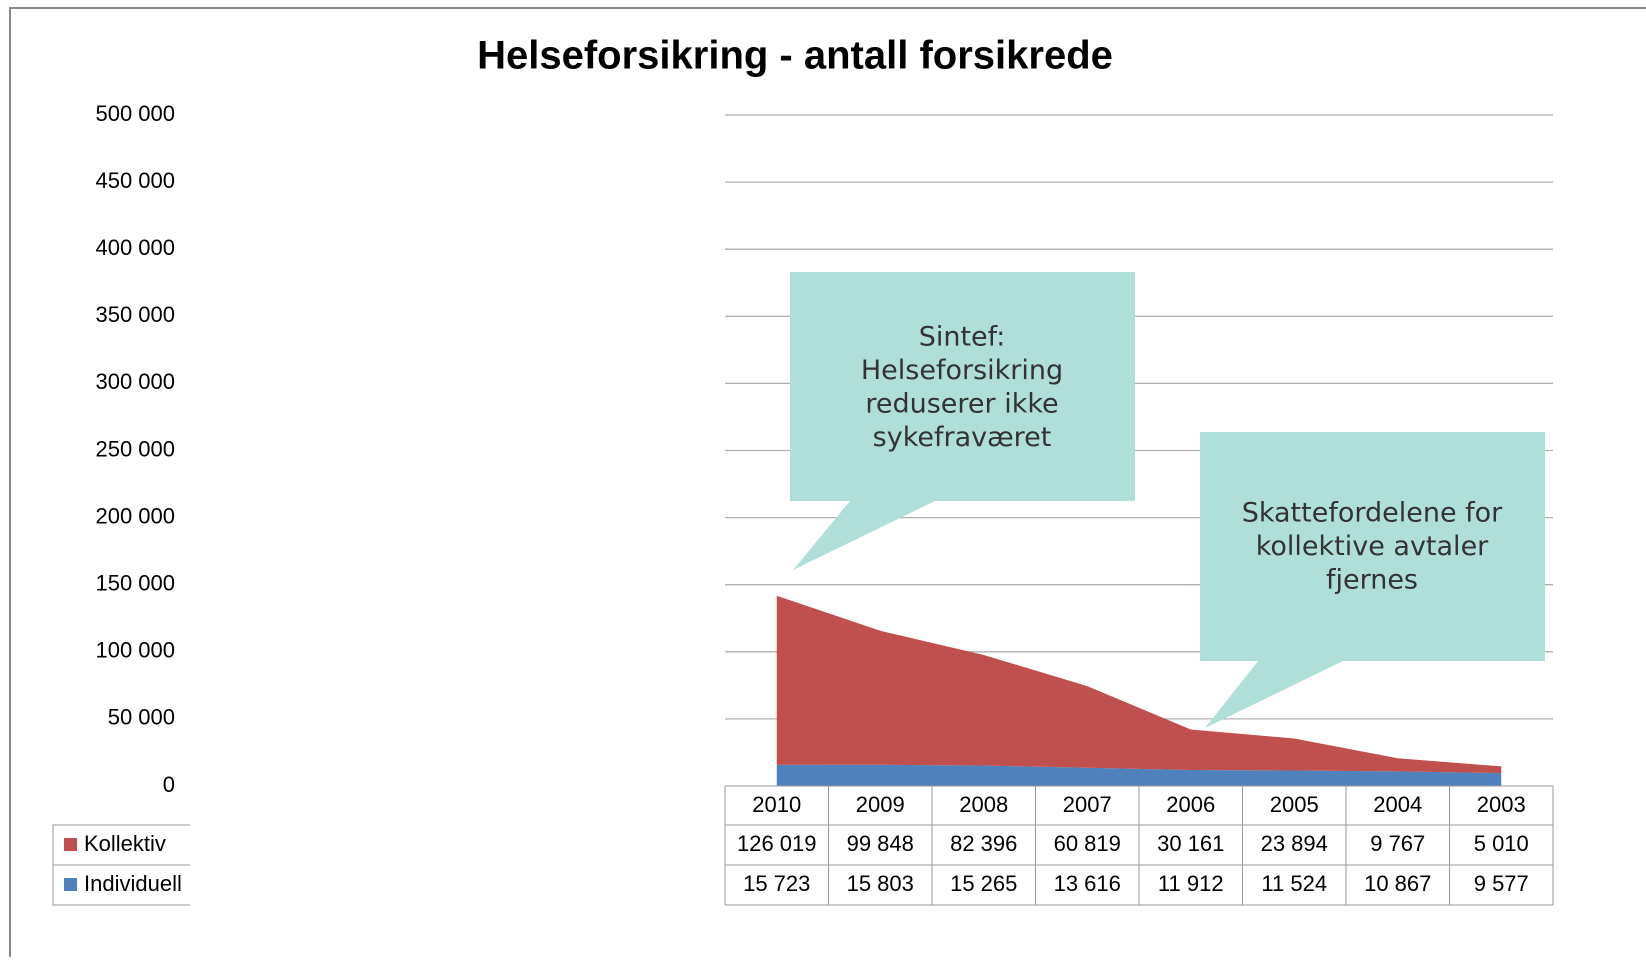 This screenshot has width=1646, height=962. I want to click on annotation: Helseforsikring, so click(962, 370).